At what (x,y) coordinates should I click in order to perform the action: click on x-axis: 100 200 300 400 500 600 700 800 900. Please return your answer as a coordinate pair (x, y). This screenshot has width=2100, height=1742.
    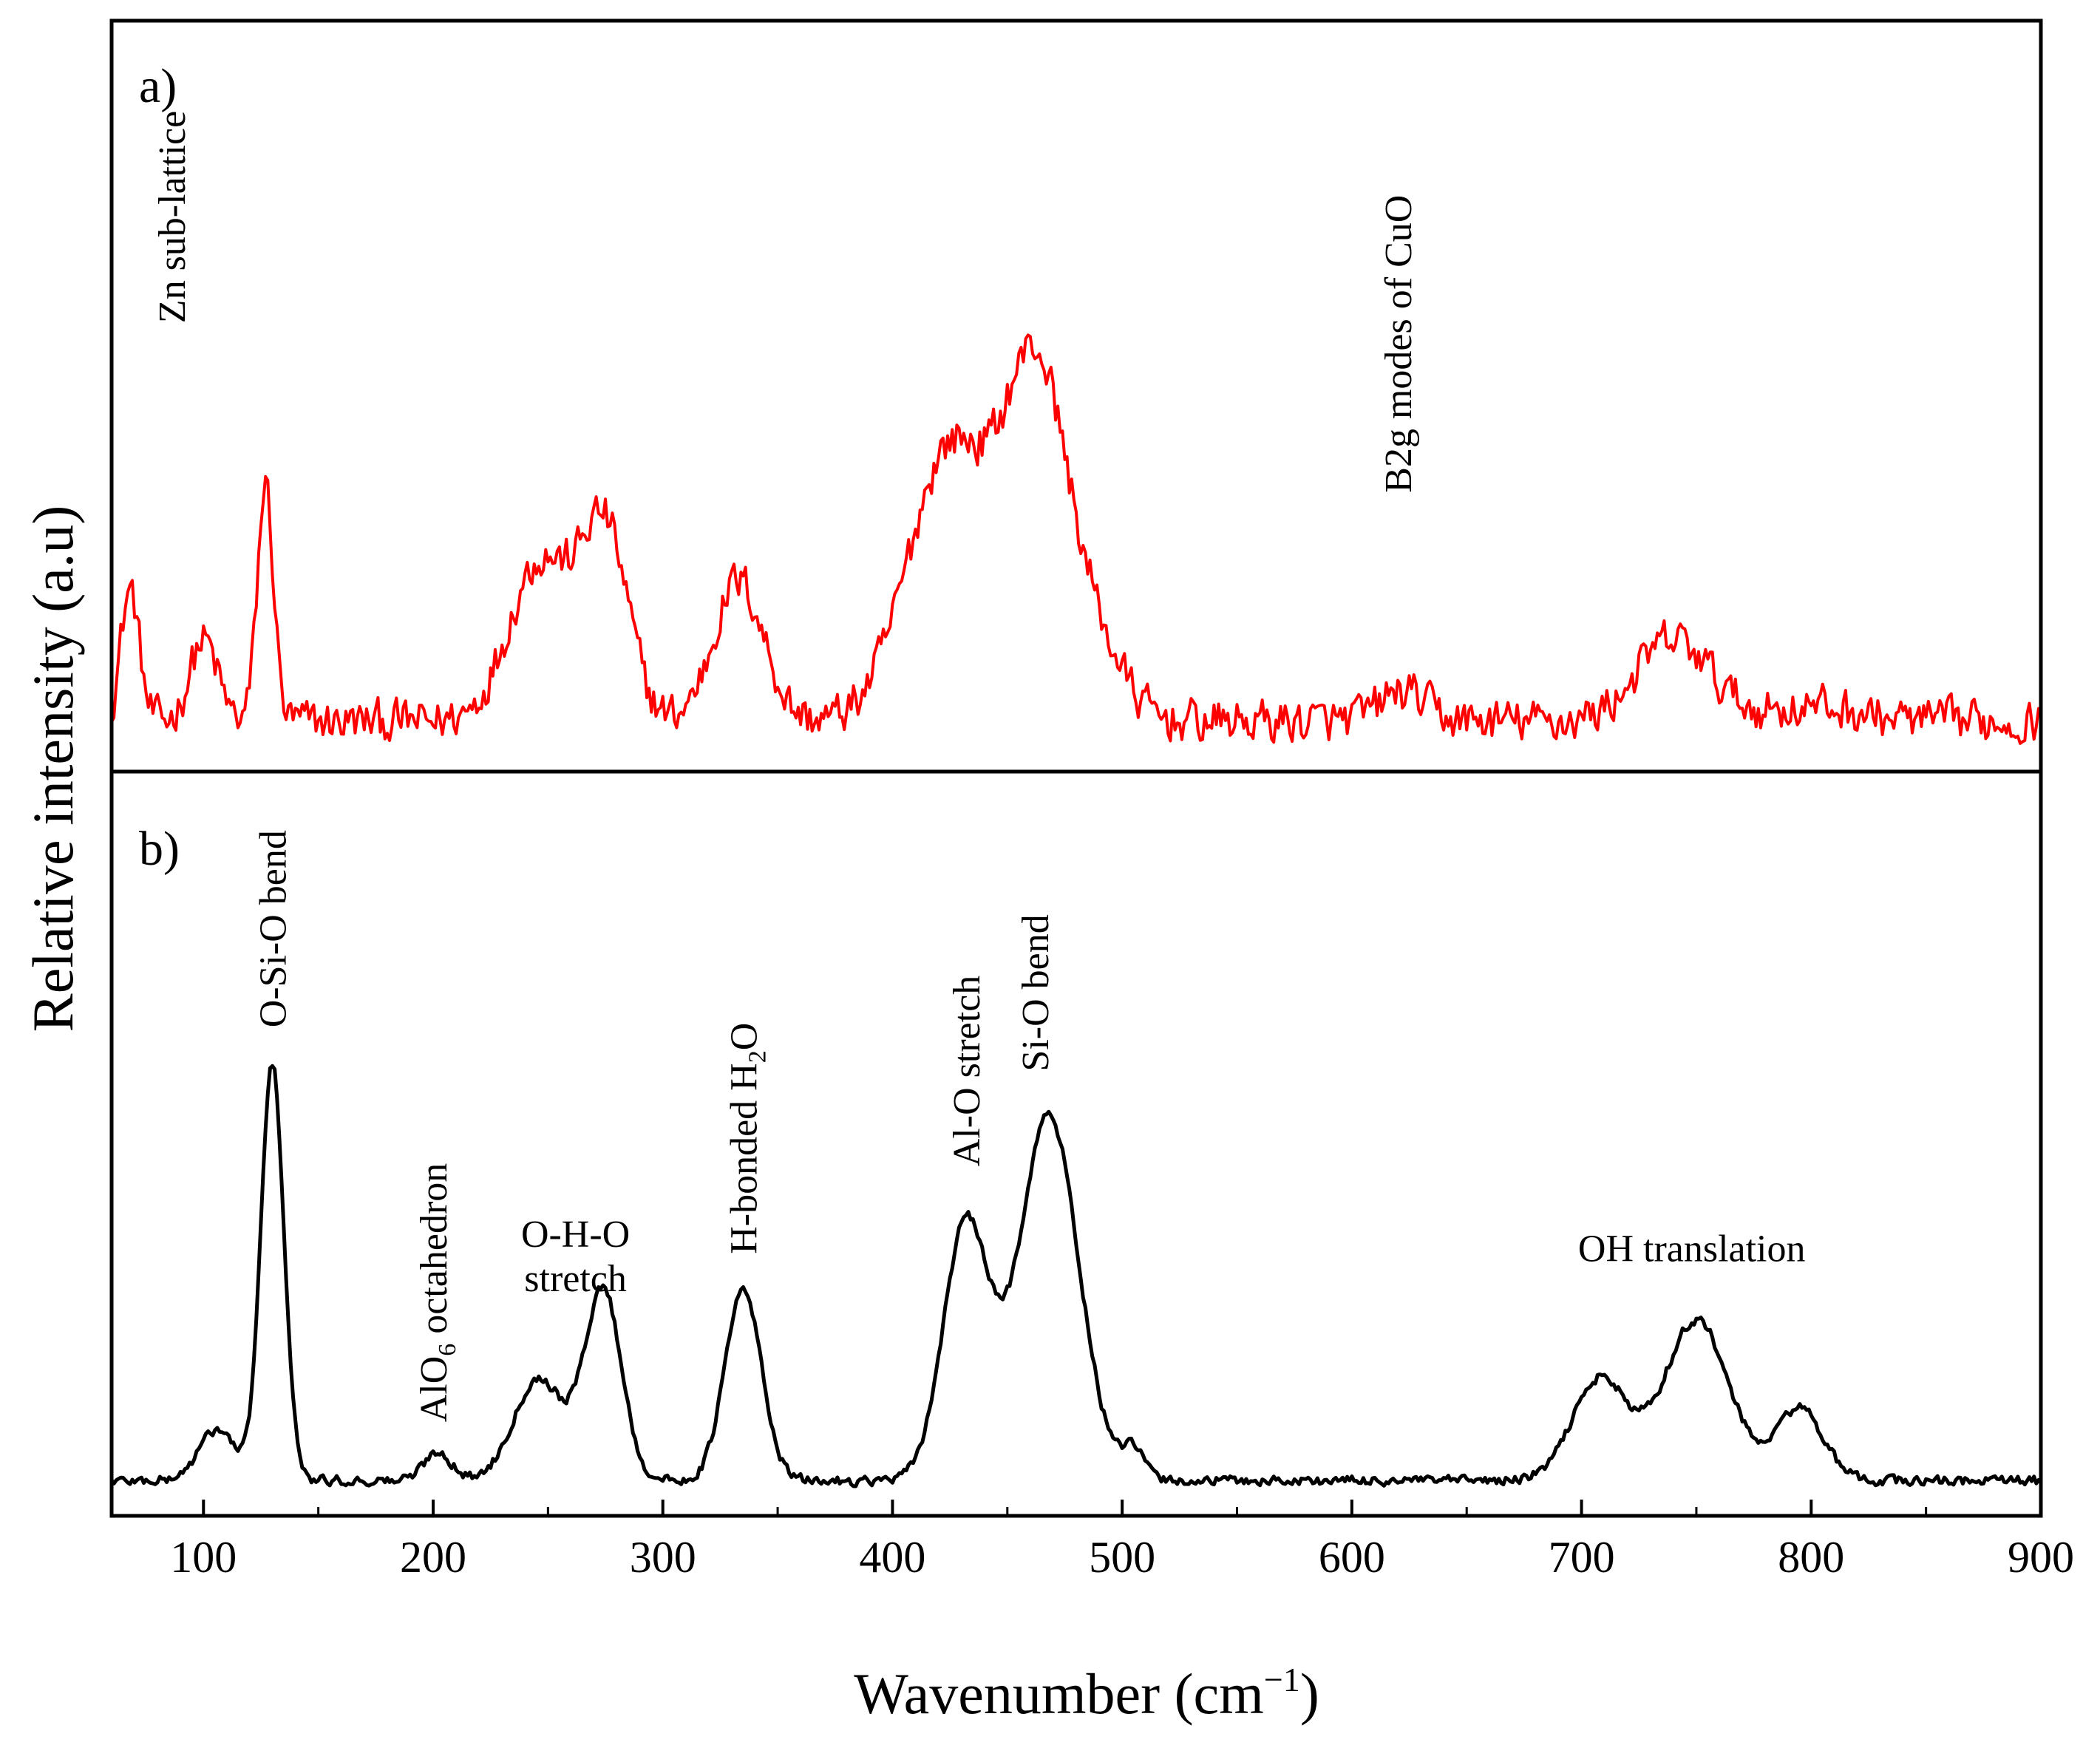
    Looking at the image, I should click on (1122, 1541).